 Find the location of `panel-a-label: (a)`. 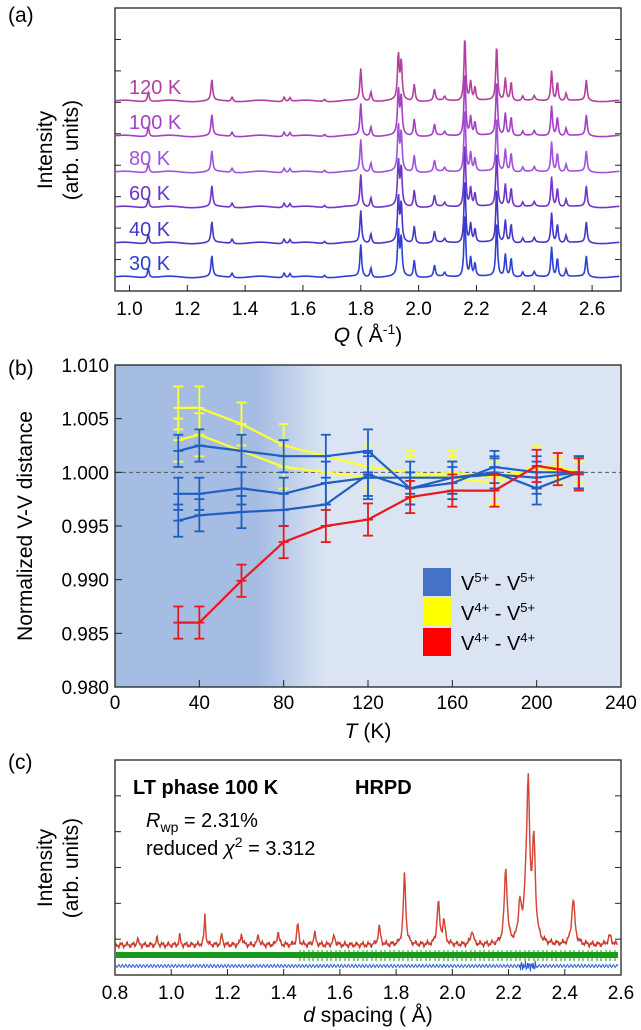

panel-a-label: (a) is located at coordinates (21, 15).